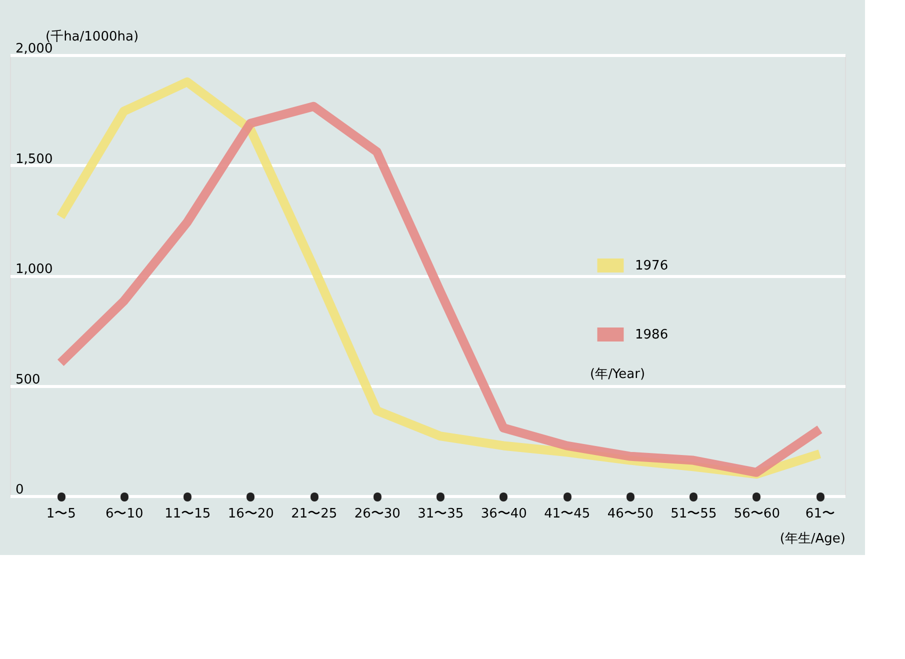 Image resolution: width=905 pixels, height=659 pixels. What do you see at coordinates (820, 514) in the screenshot?
I see `x-tick-label: 61〜` at bounding box center [820, 514].